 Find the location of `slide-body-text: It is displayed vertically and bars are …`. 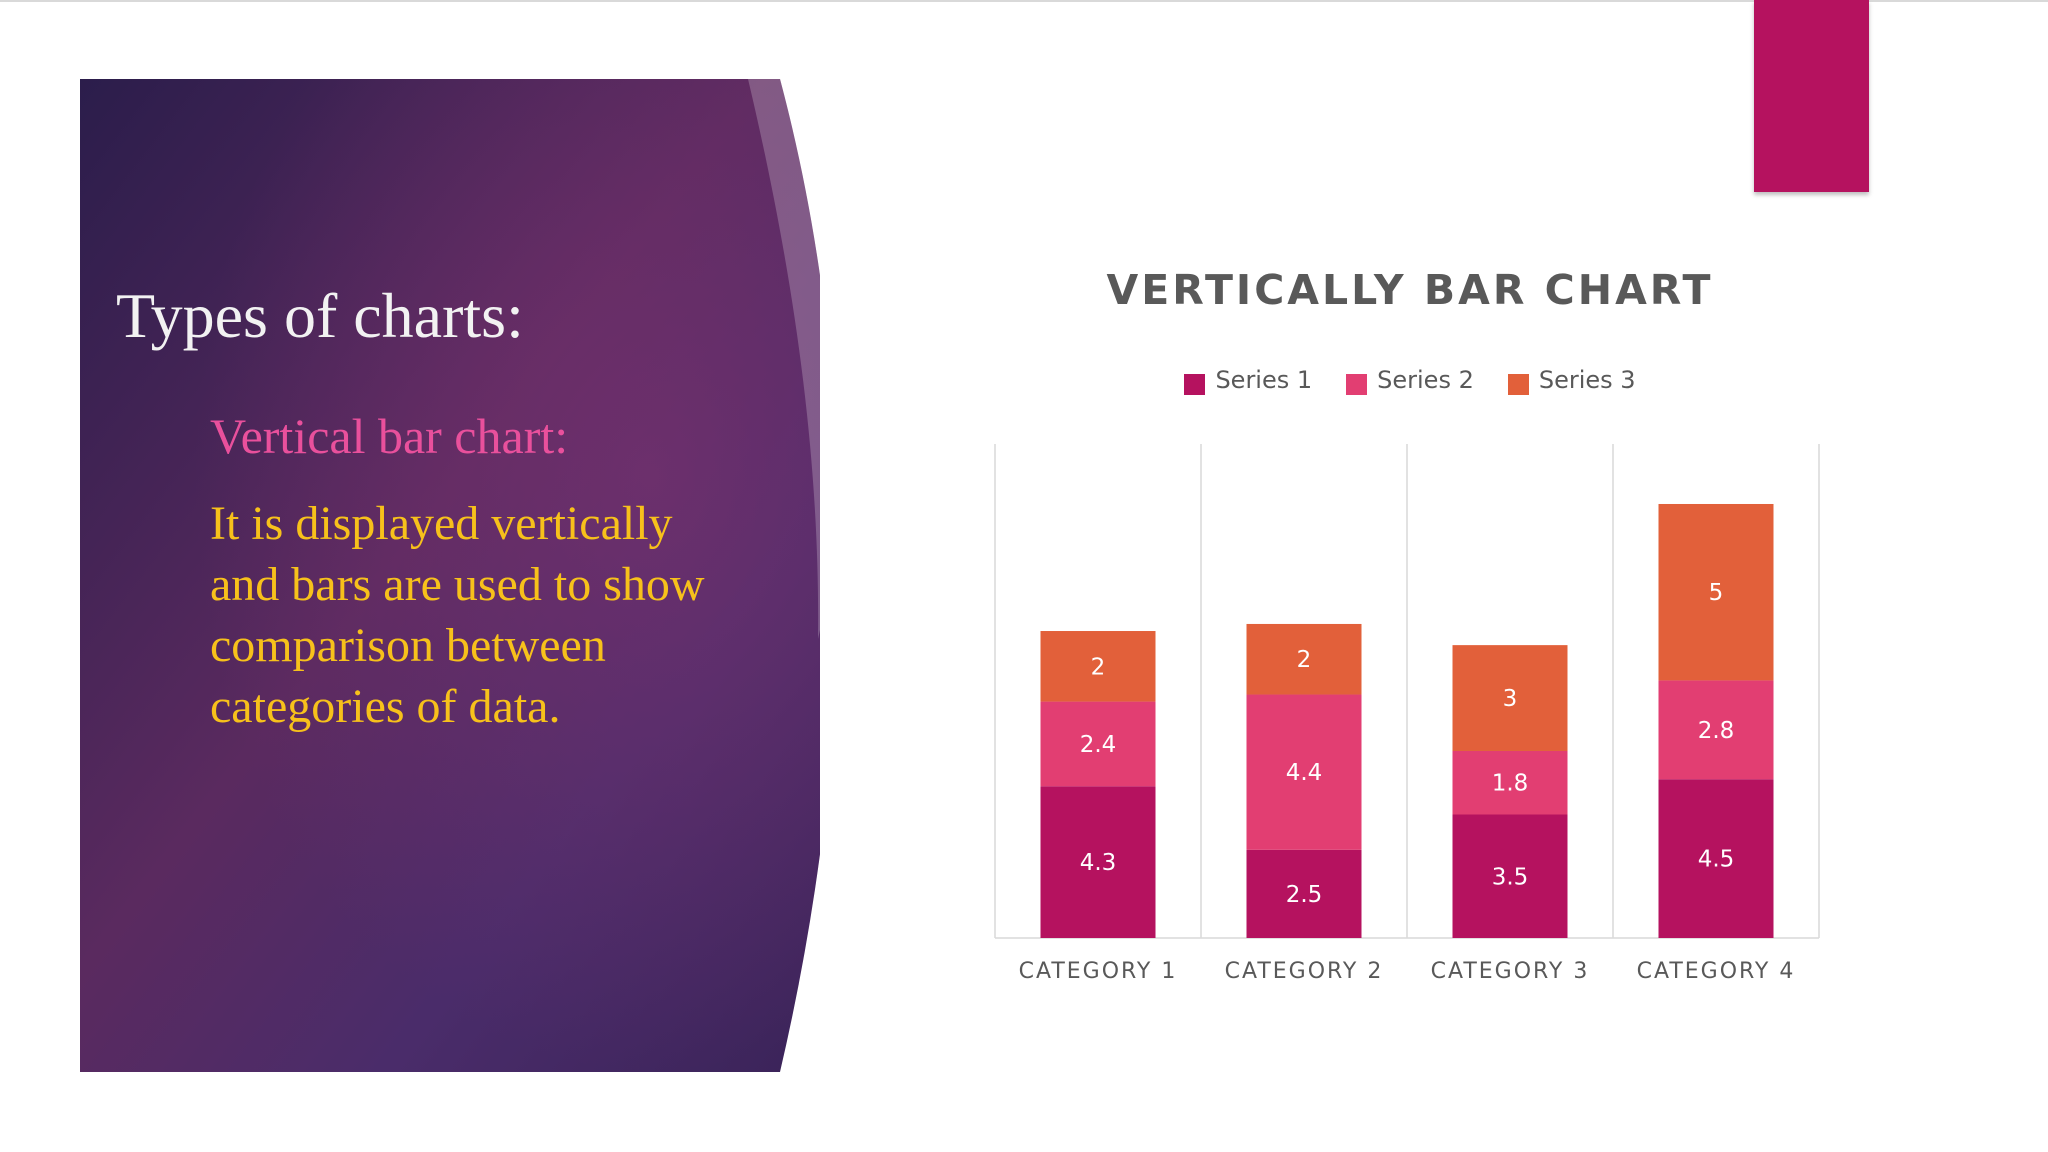

slide-body-text: It is displayed vertically and bars are … is located at coordinates (457, 615).